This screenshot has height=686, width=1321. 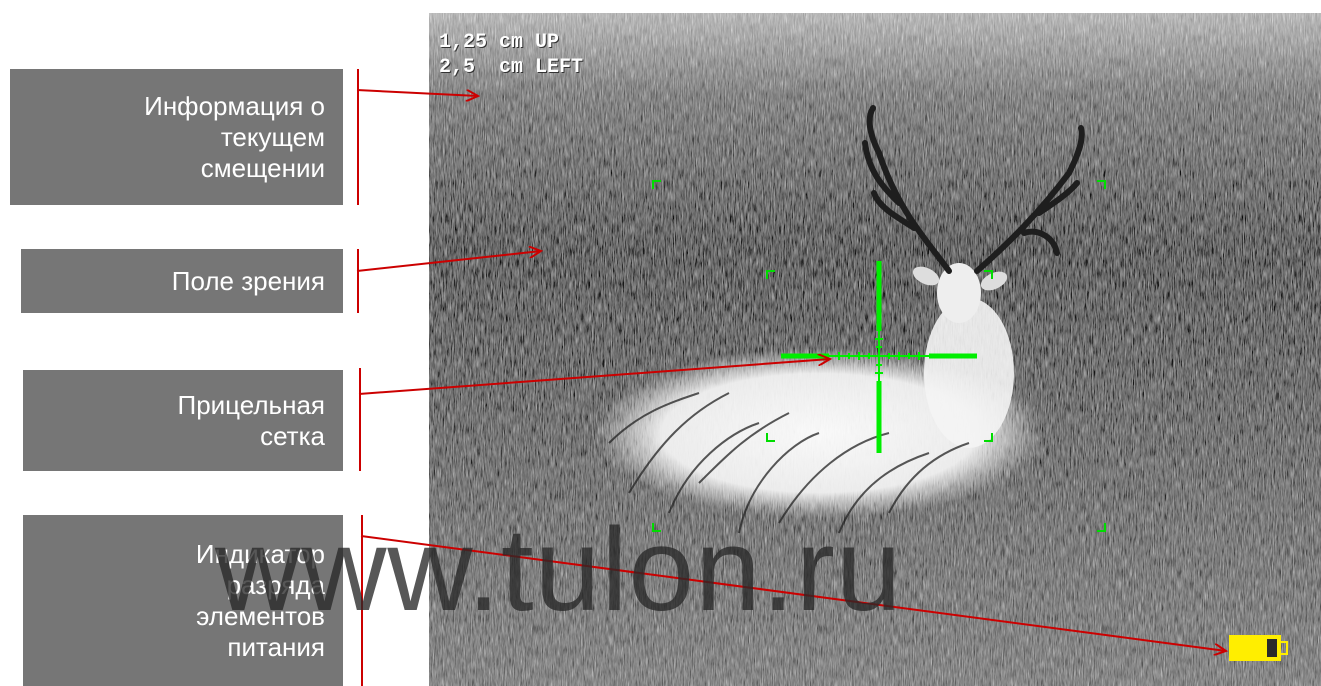 I want to click on label-battery-line3: элементов, so click(x=260, y=615).